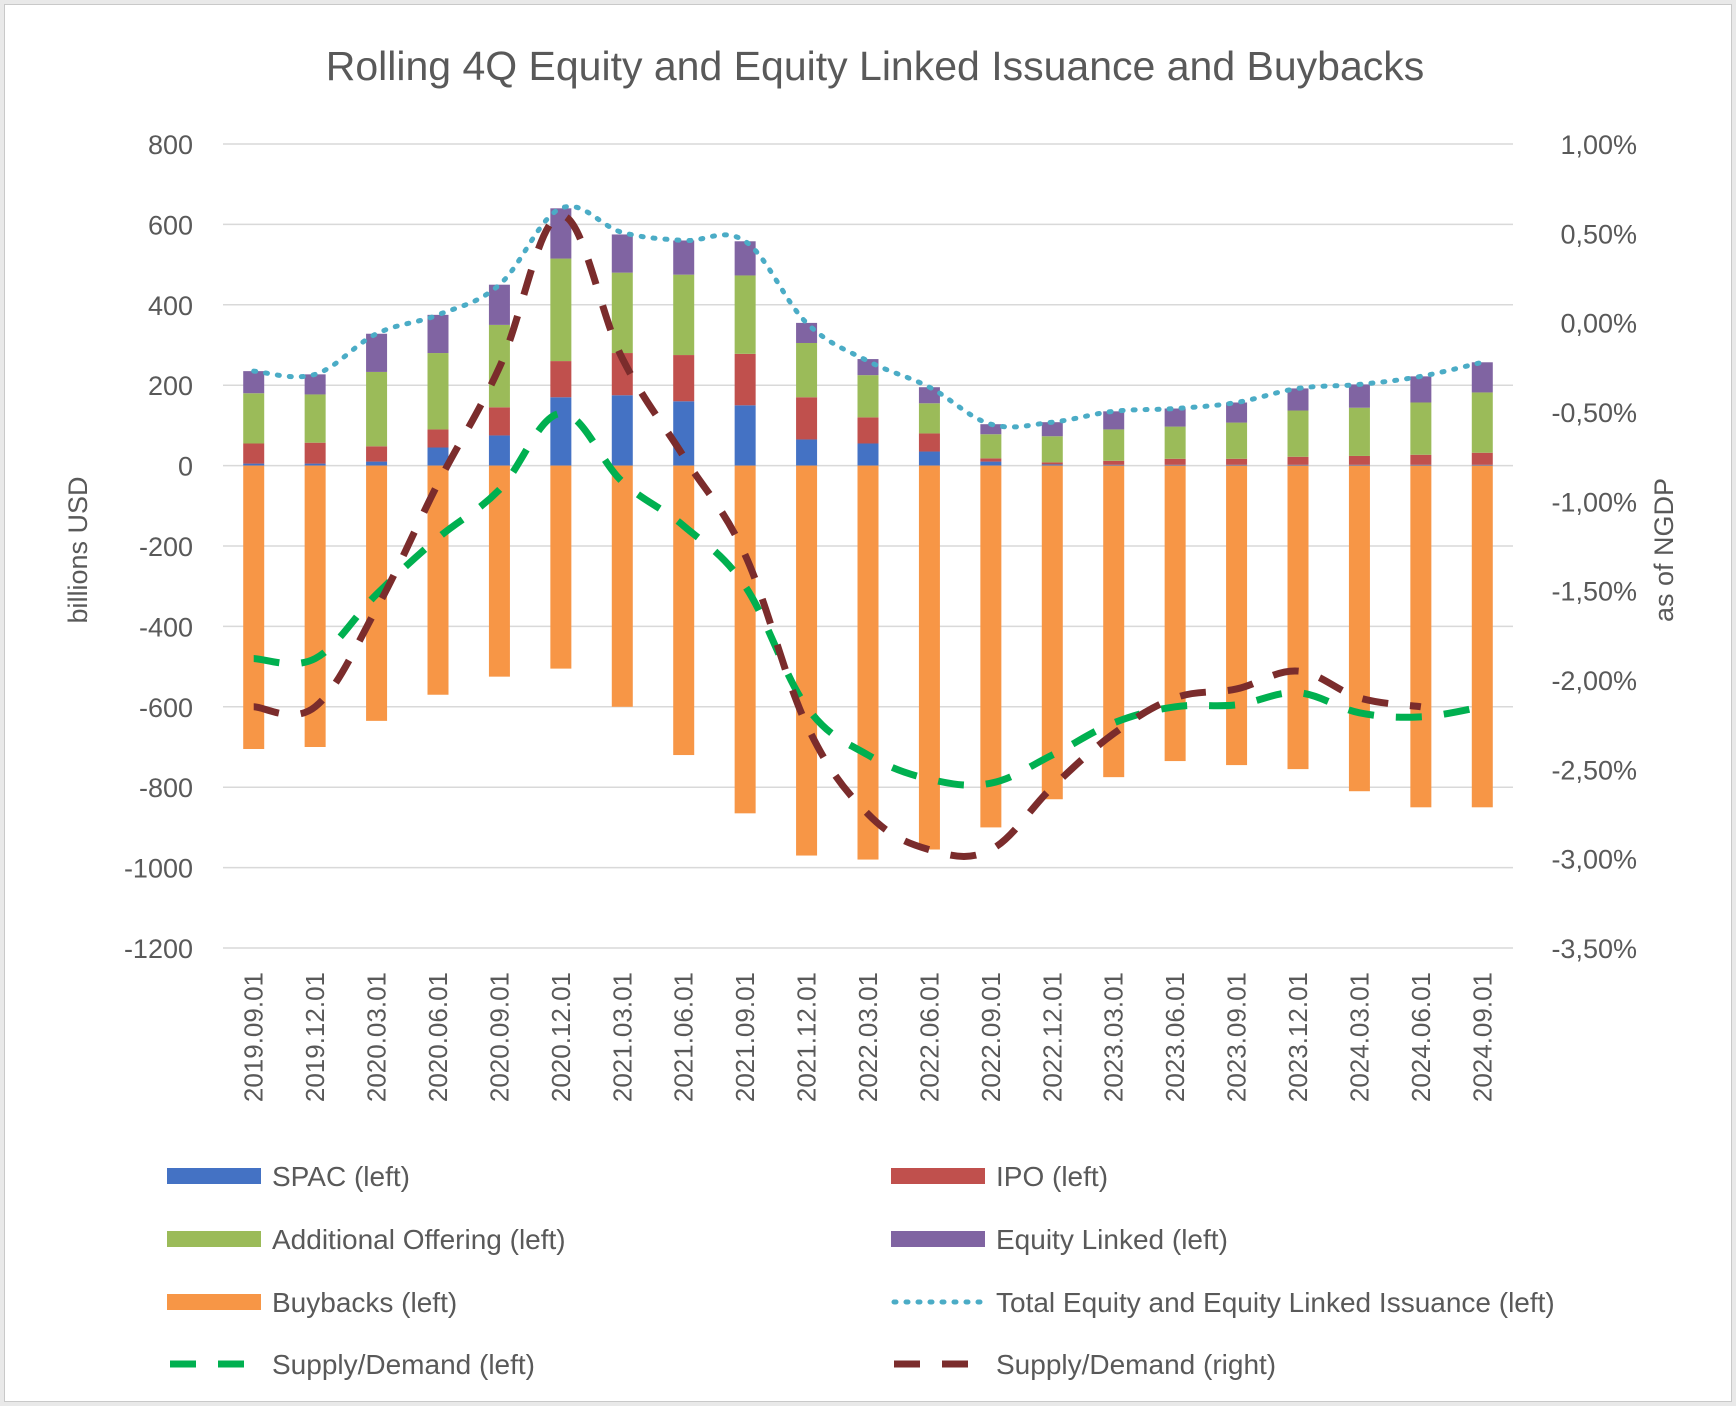 The width and height of the screenshot is (1736, 1406). Describe the element at coordinates (170, 145) in the screenshot. I see `y-tick-label: 800` at that location.